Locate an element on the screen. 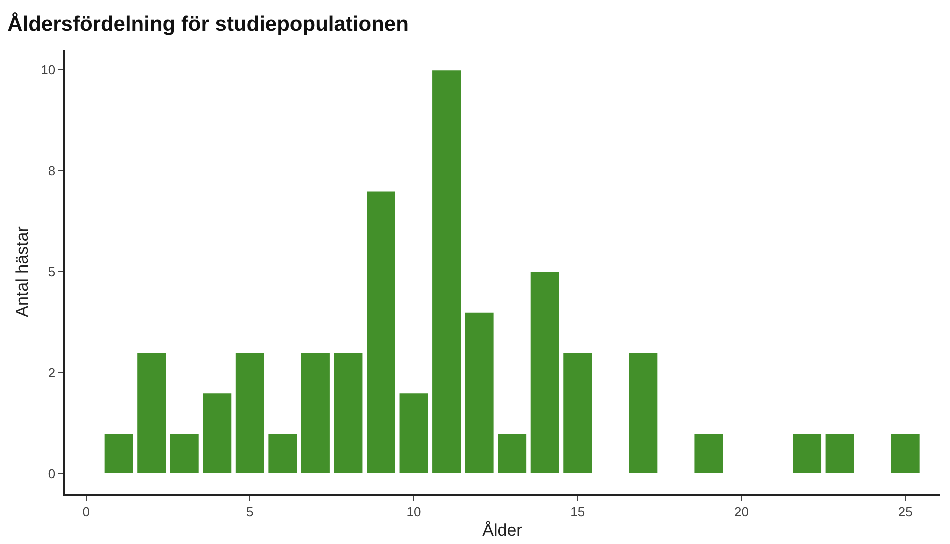  x-tick-label: 0 is located at coordinates (86, 512).